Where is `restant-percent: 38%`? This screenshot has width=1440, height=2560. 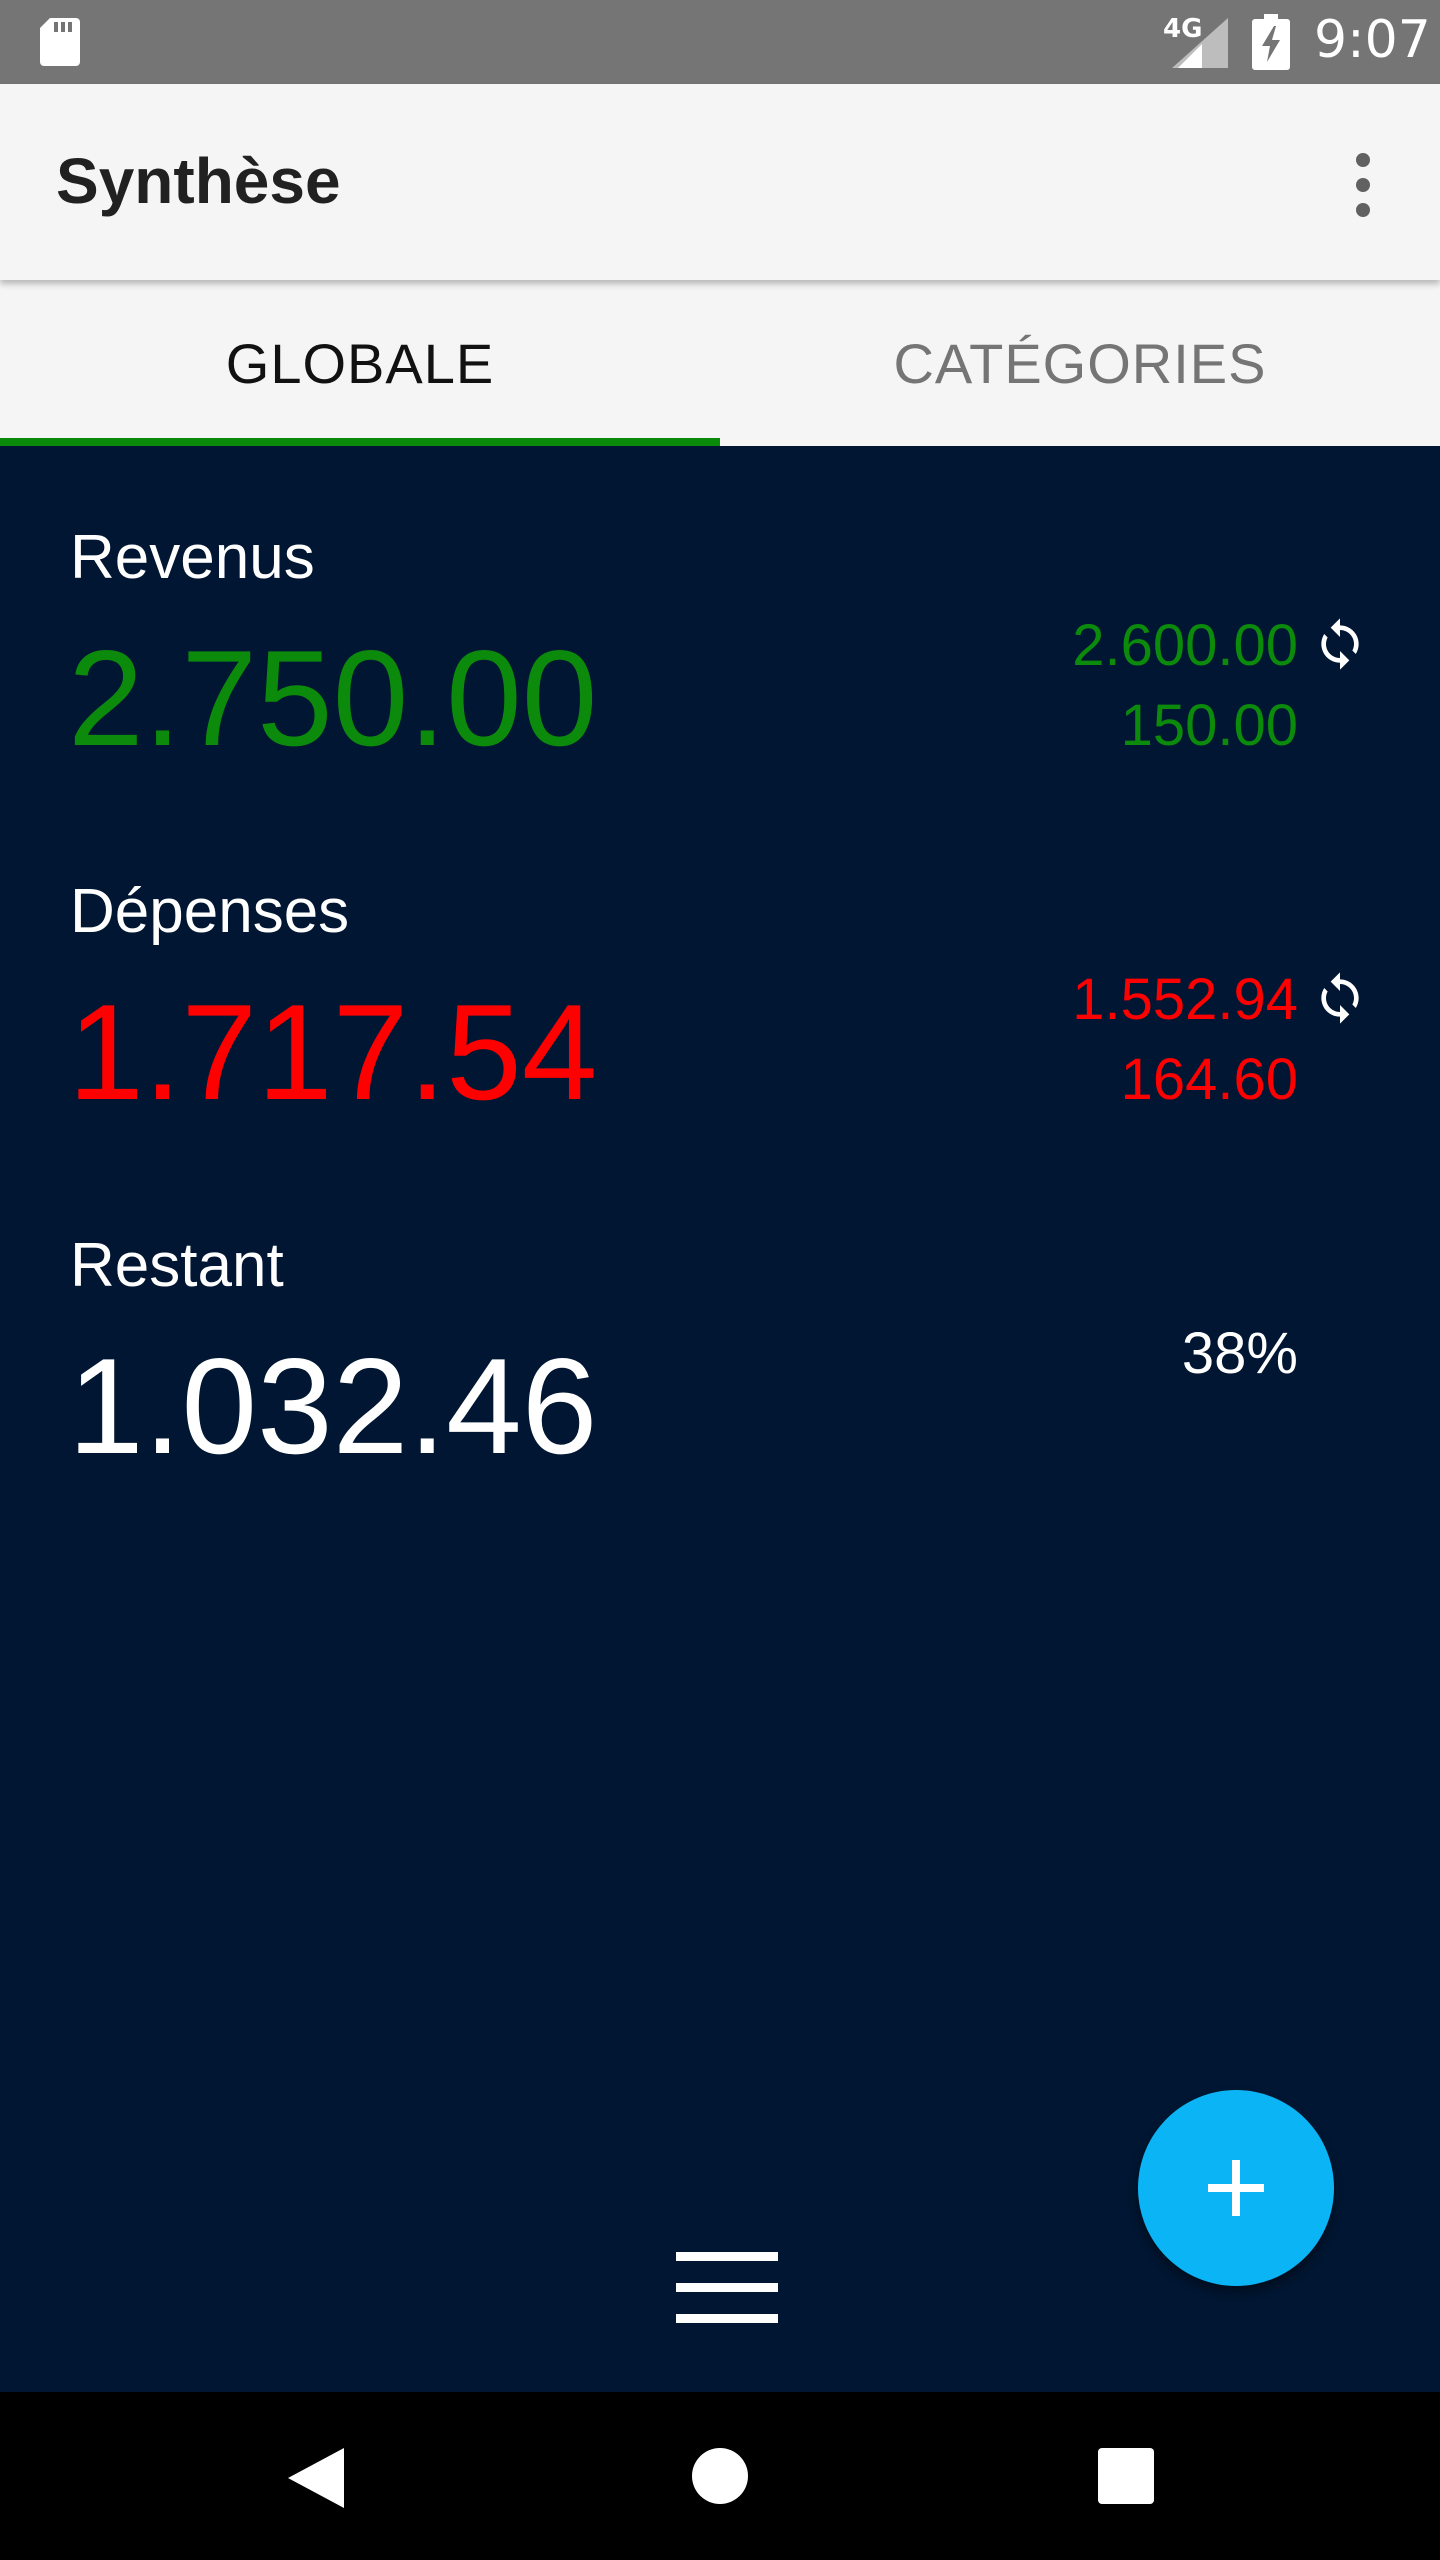
restant-percent: 38% is located at coordinates (1239, 1353).